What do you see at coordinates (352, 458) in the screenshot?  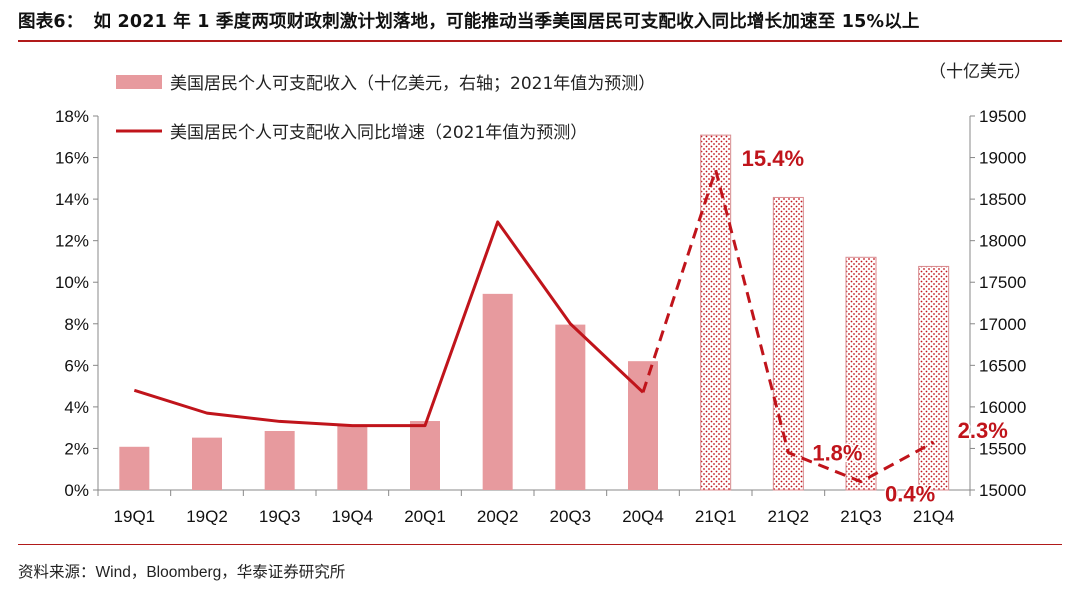 I see `bar-19Q4` at bounding box center [352, 458].